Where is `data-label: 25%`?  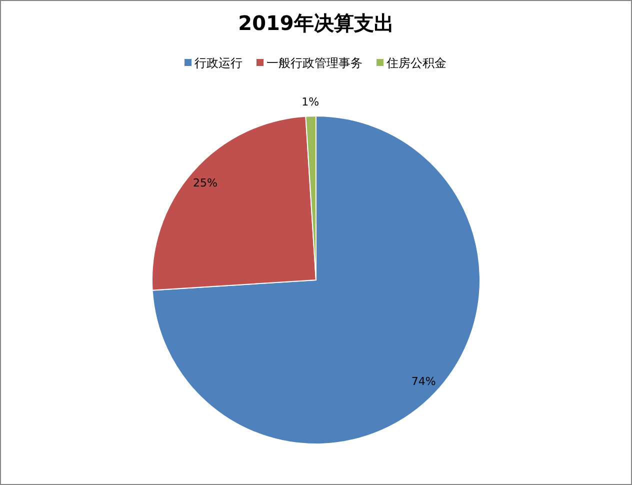 data-label: 25% is located at coordinates (205, 183).